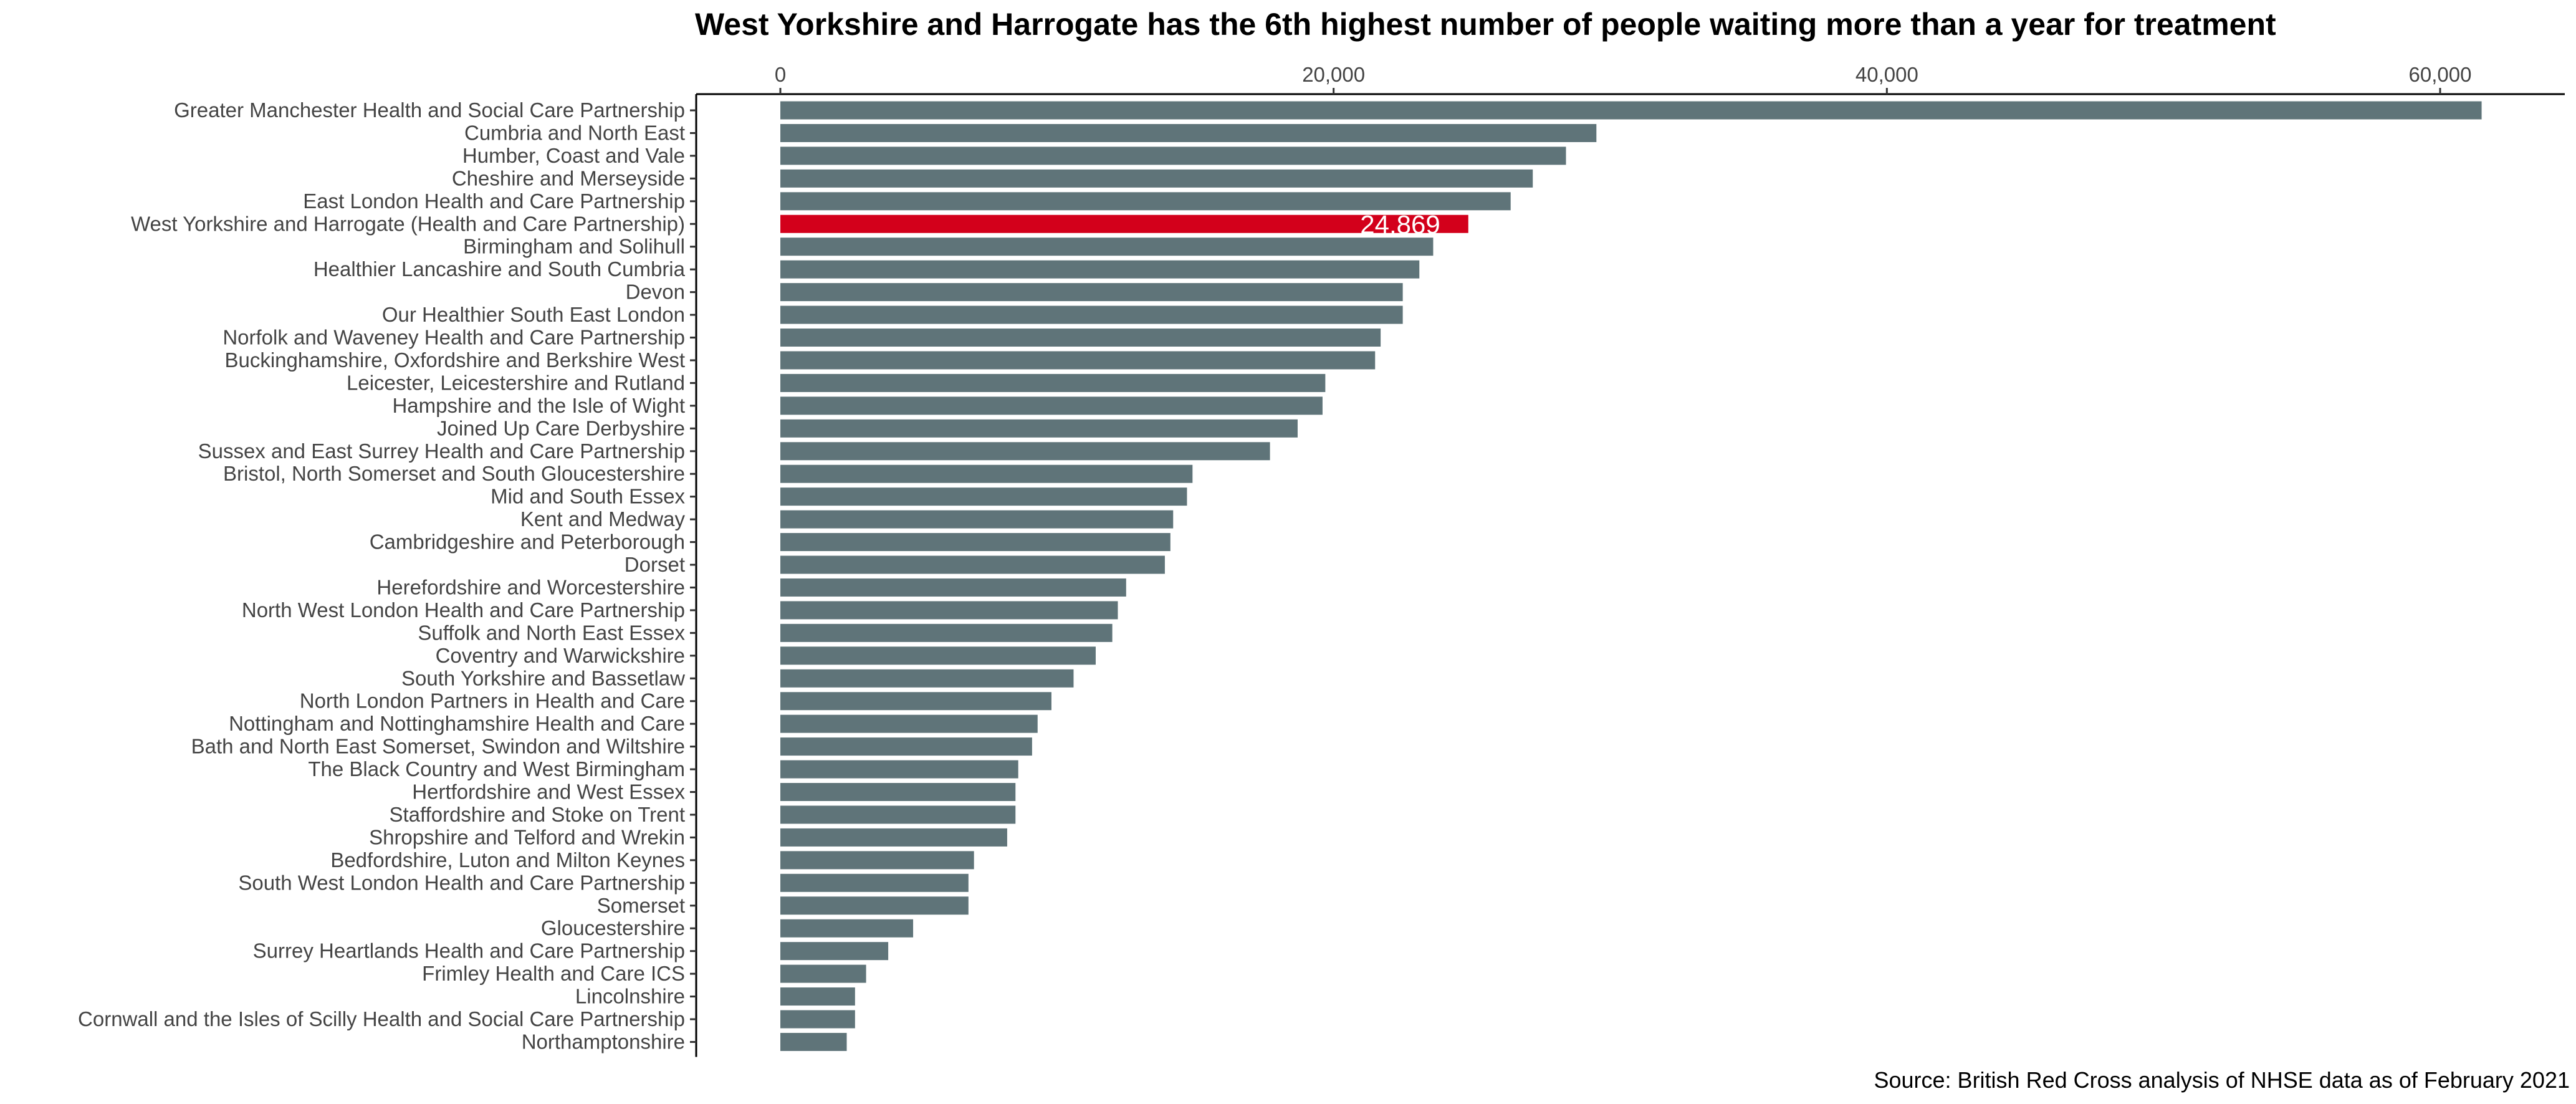 This screenshot has width=2576, height=1104. What do you see at coordinates (641, 905) in the screenshot?
I see `category-label: Somerset` at bounding box center [641, 905].